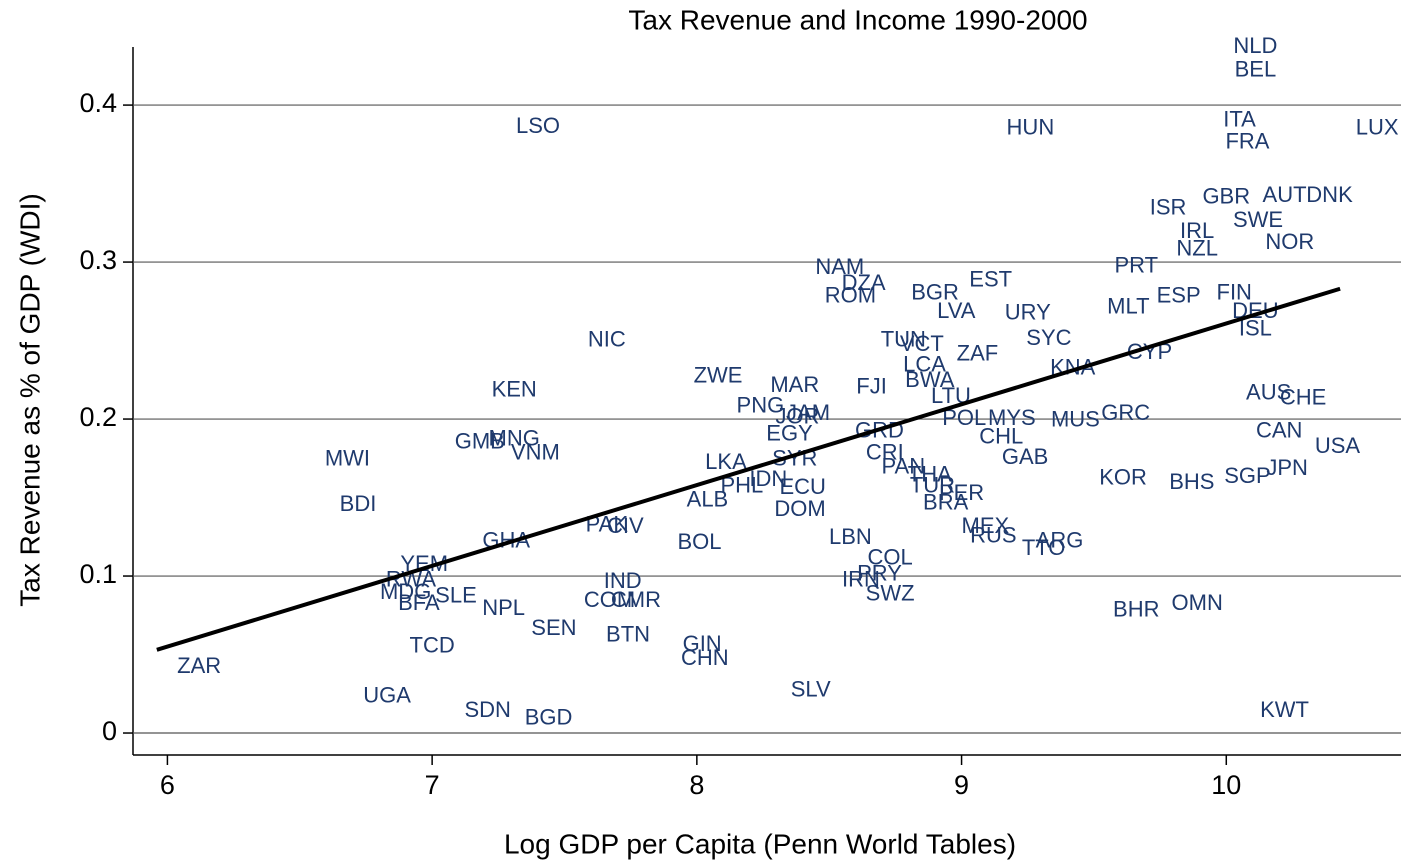  Describe the element at coordinates (432, 644) in the screenshot. I see `country-label: TCD` at that location.